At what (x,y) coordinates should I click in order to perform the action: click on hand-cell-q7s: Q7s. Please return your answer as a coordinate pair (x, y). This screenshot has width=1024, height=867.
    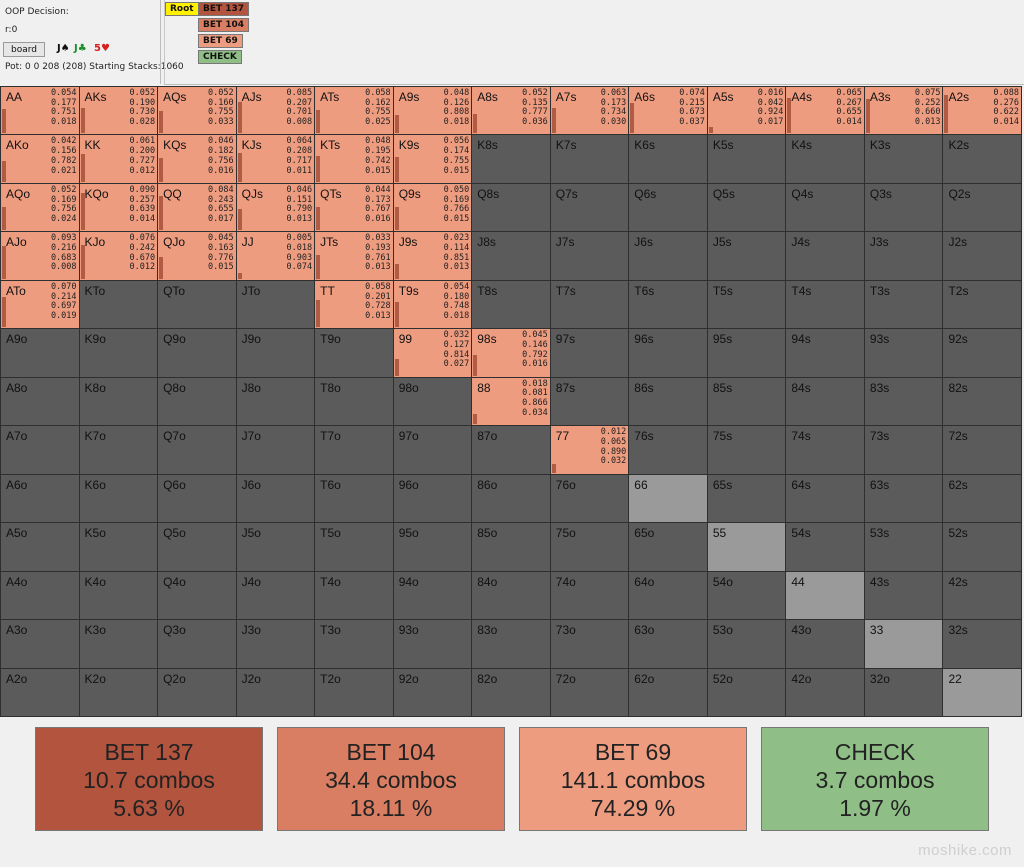
    Looking at the image, I should click on (589, 207).